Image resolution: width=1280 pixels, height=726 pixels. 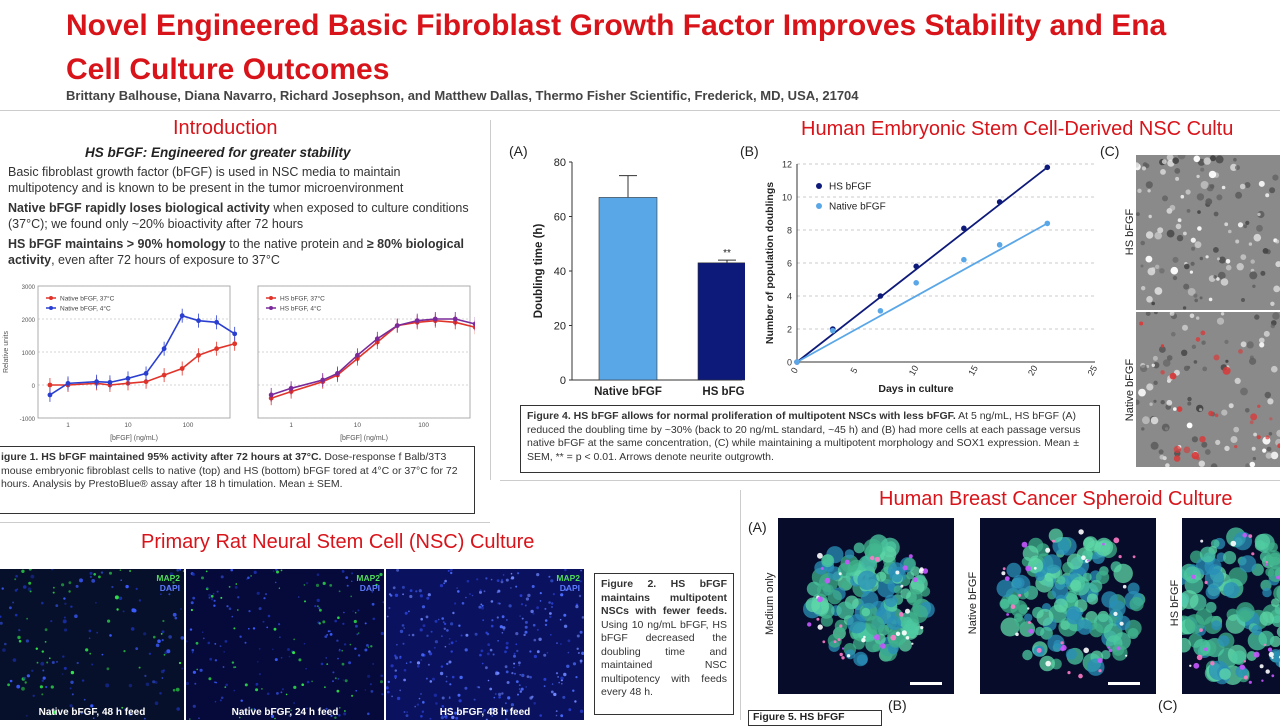 I want to click on intro-p3-mid: to the native protein and, so click(x=296, y=244).